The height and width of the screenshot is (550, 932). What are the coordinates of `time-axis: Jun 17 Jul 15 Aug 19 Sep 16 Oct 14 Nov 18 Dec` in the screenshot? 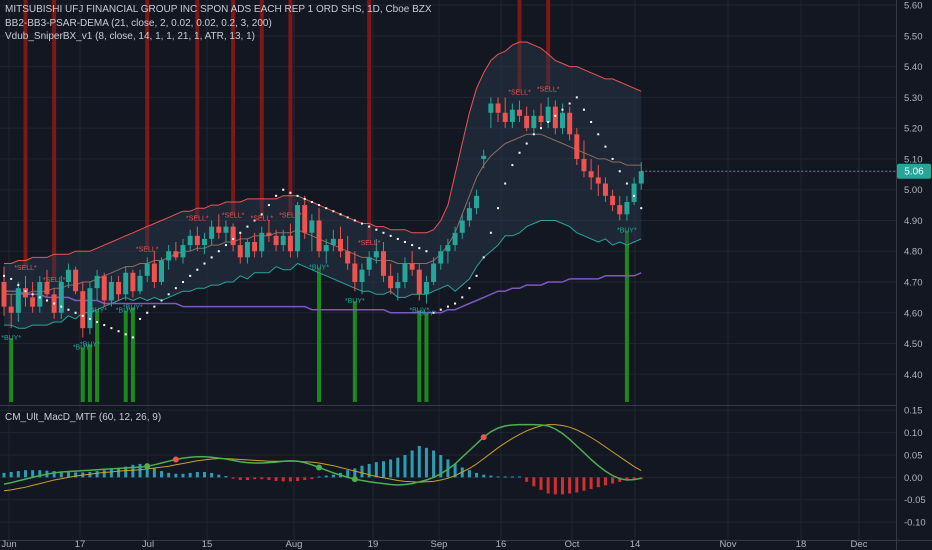 It's located at (466, 544).